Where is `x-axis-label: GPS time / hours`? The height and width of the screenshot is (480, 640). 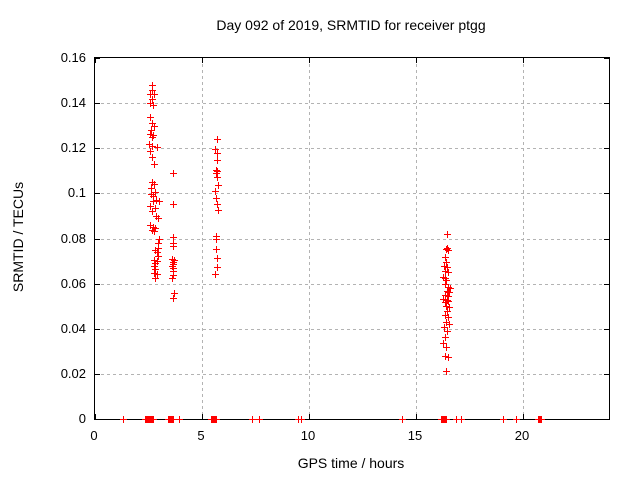
x-axis-label: GPS time / hours is located at coordinates (351, 463).